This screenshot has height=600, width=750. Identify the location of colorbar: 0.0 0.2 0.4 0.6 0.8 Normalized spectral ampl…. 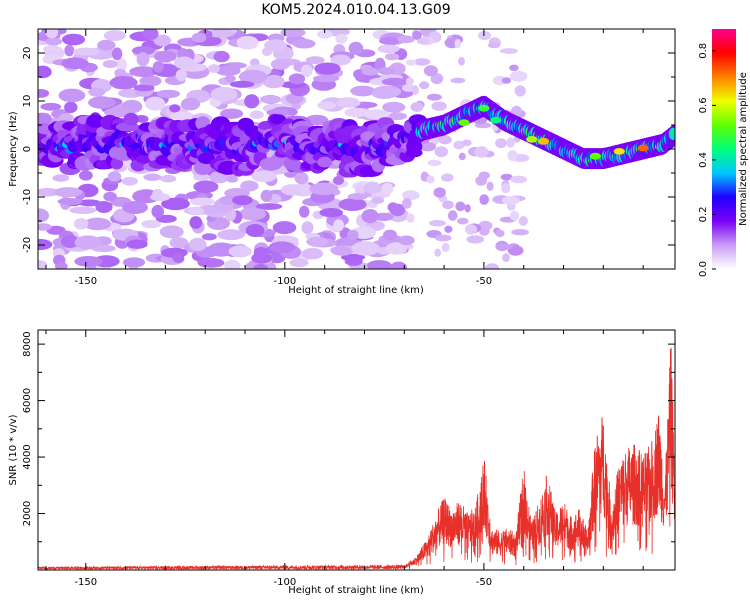
(723, 153).